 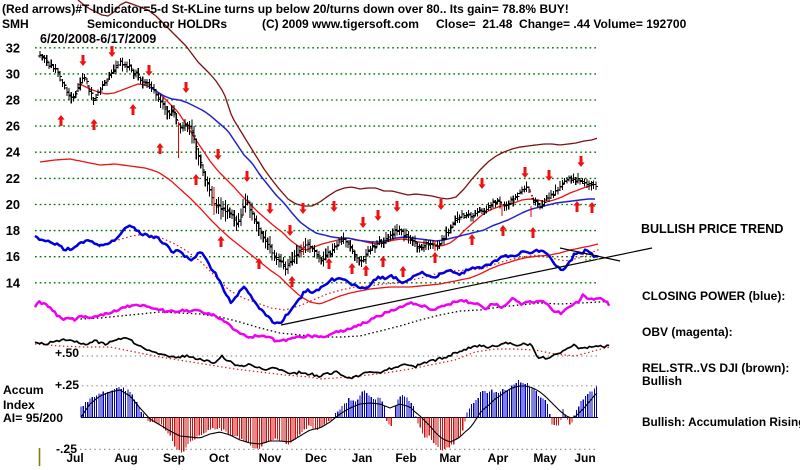 I want to click on svg-text: Bullish: Accumulation Rising, so click(x=721, y=422).